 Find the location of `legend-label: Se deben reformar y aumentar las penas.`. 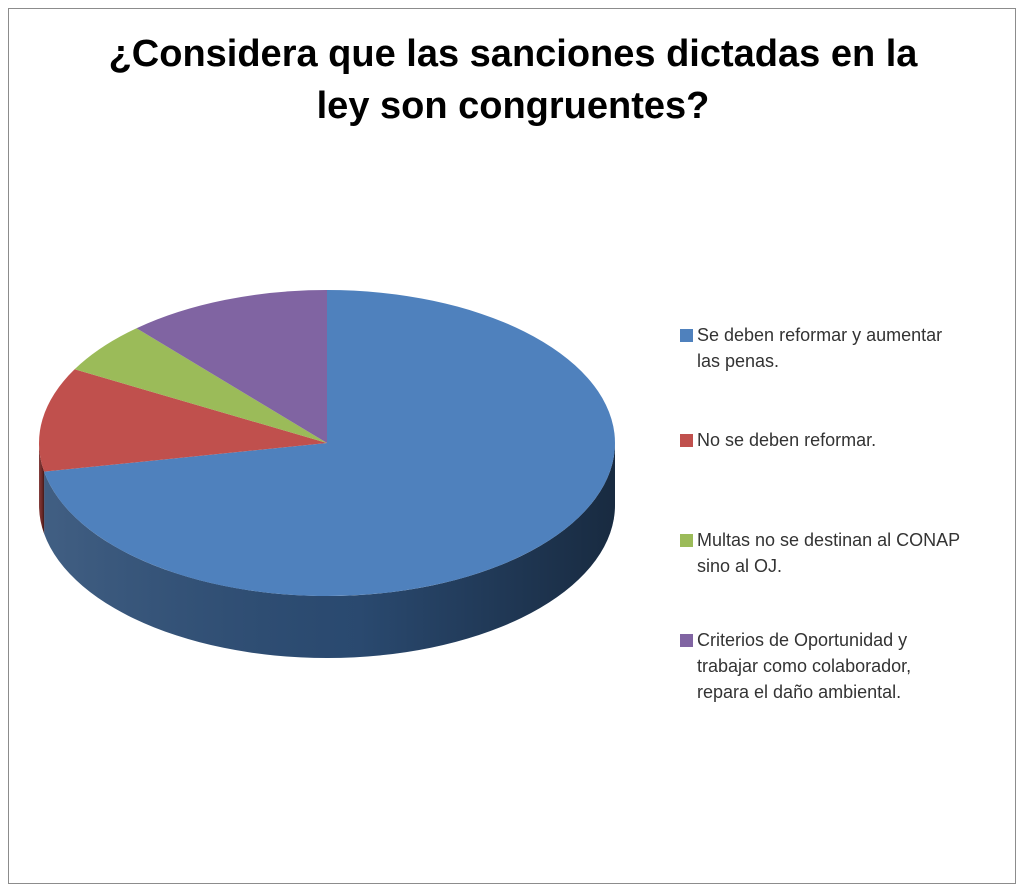

legend-label: Se deben reformar y aumentar las penas. is located at coordinates (857, 348).